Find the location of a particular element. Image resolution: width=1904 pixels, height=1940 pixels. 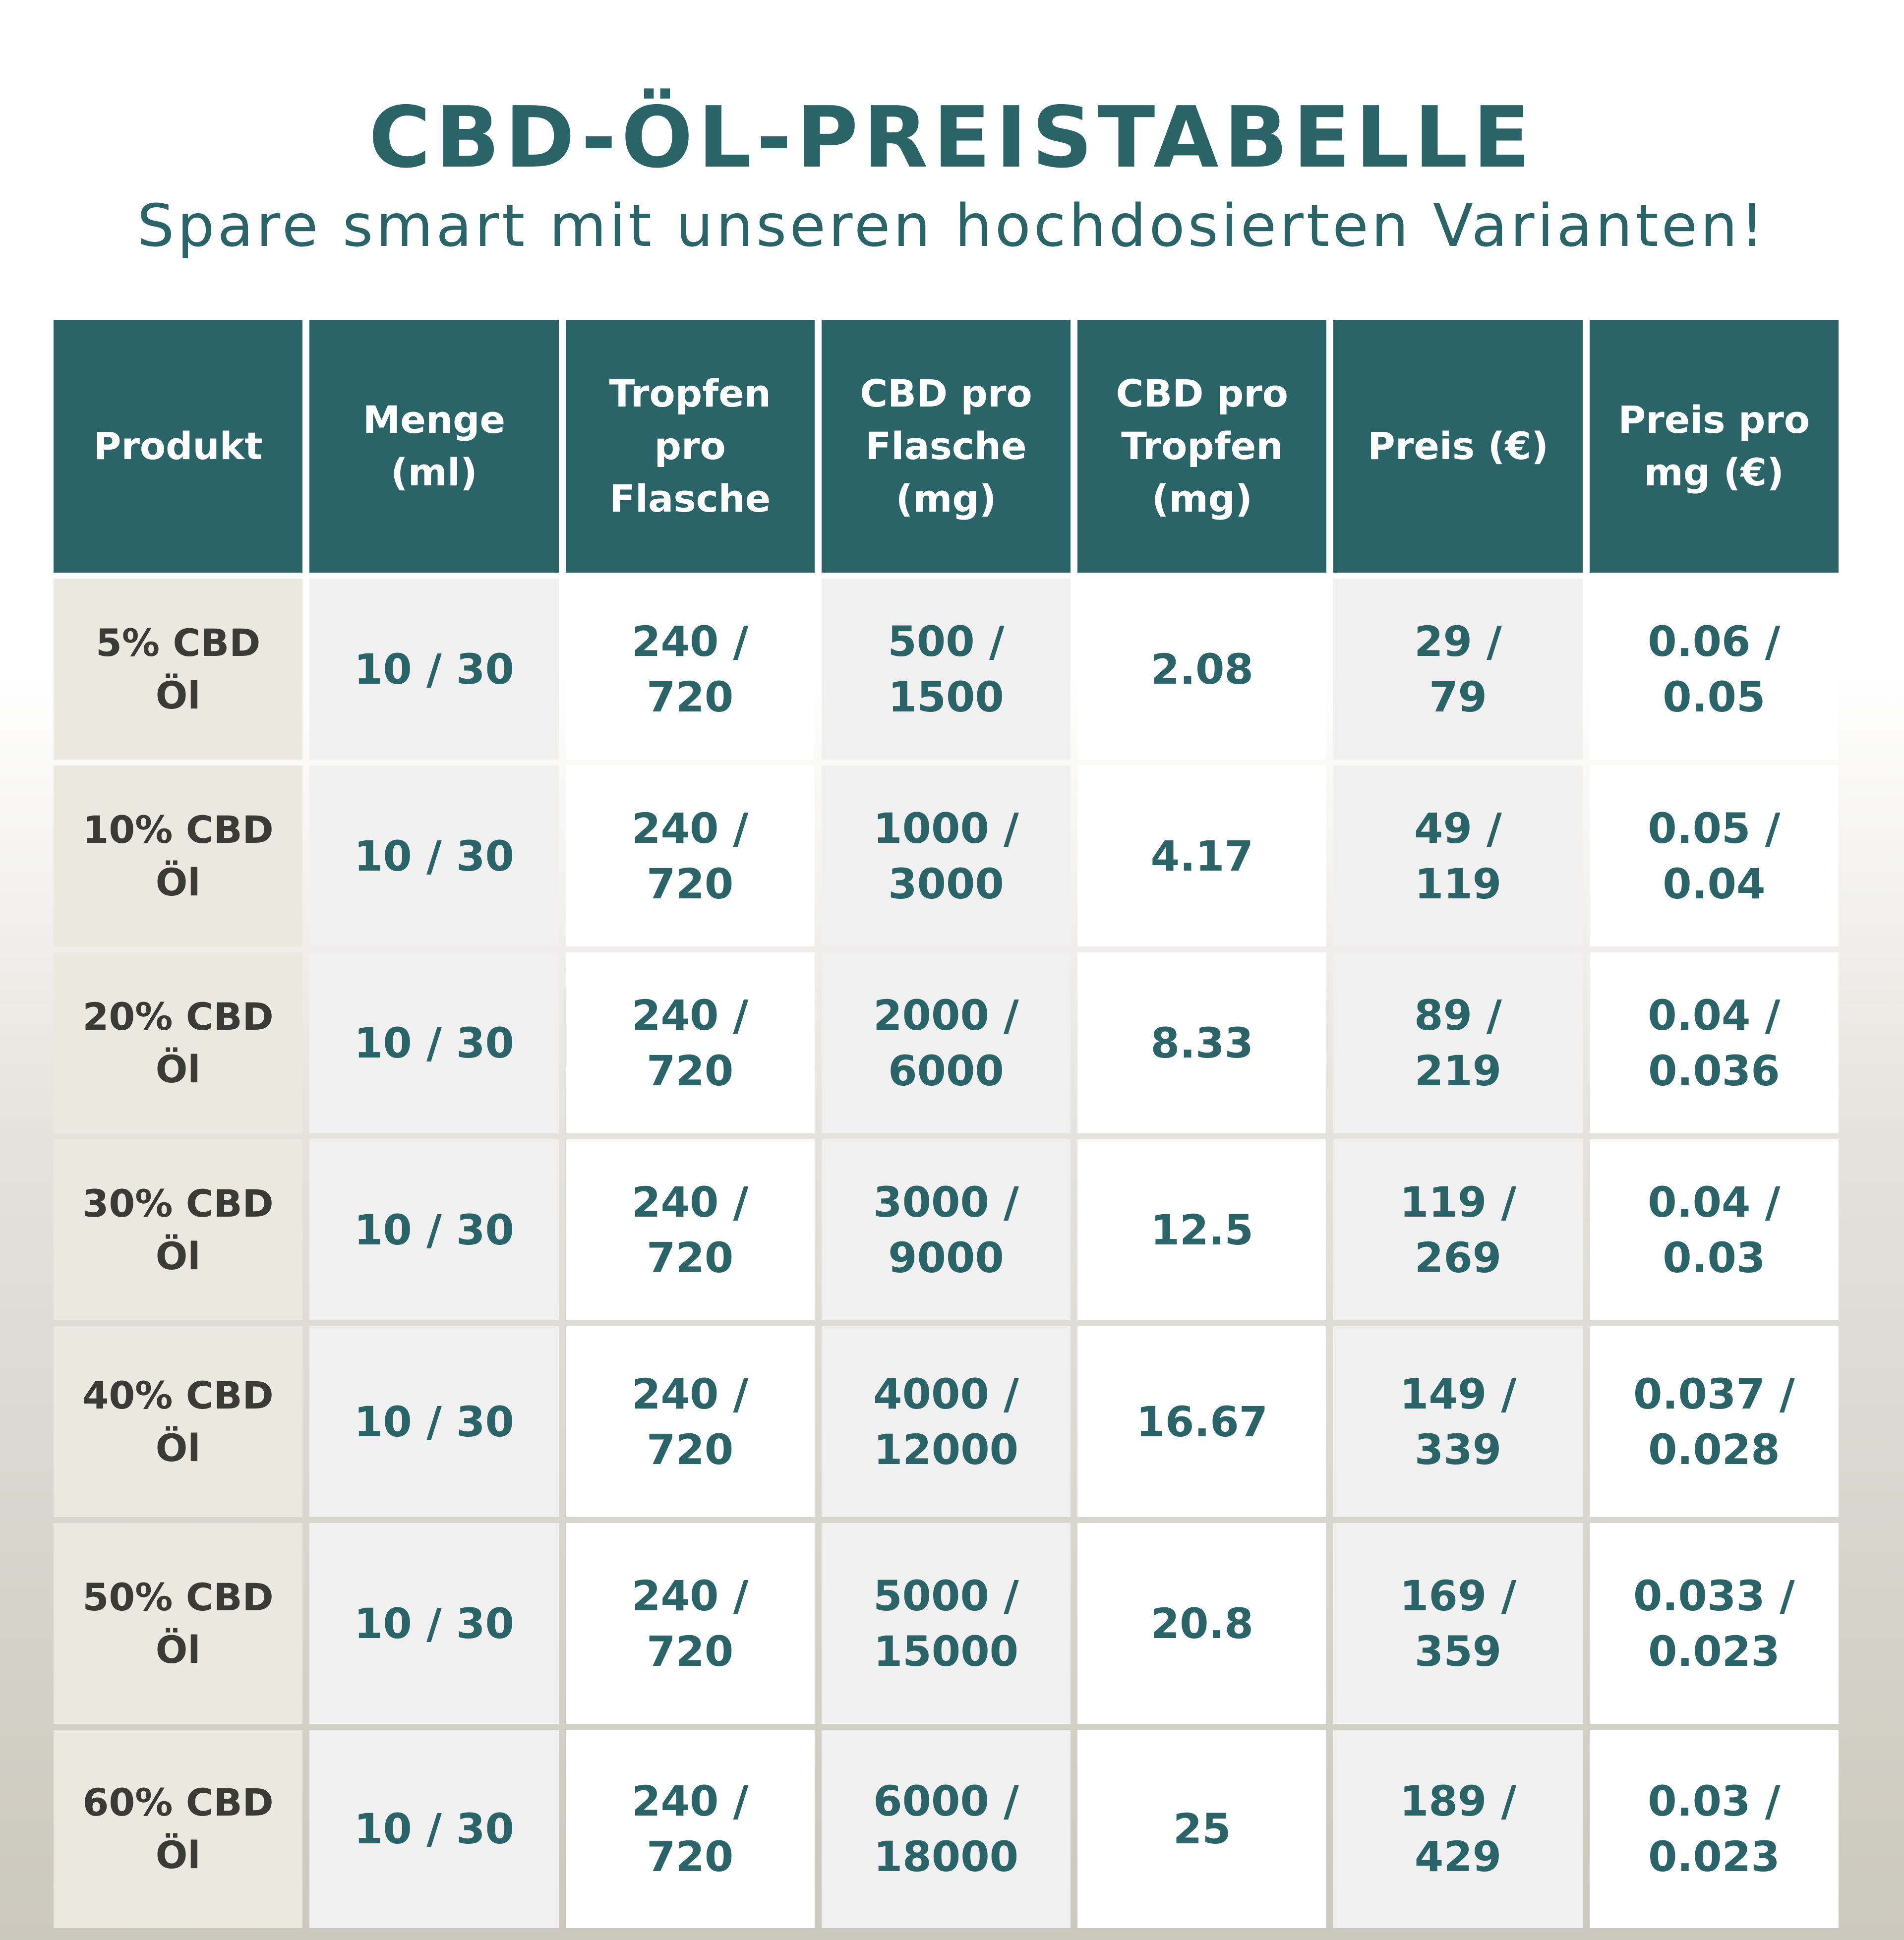

table-cell: 6000 / 18000 is located at coordinates (946, 1829).